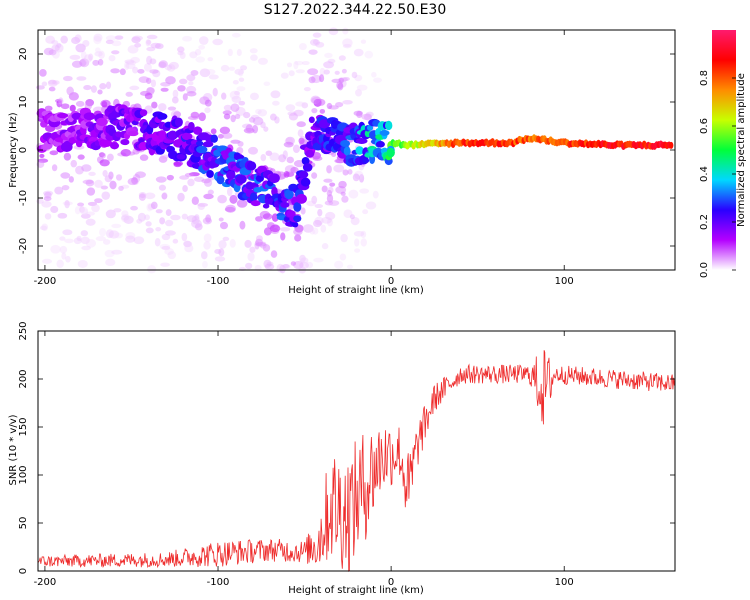 The width and height of the screenshot is (750, 600). I want to click on y-tick-label: 150, so click(23, 426).